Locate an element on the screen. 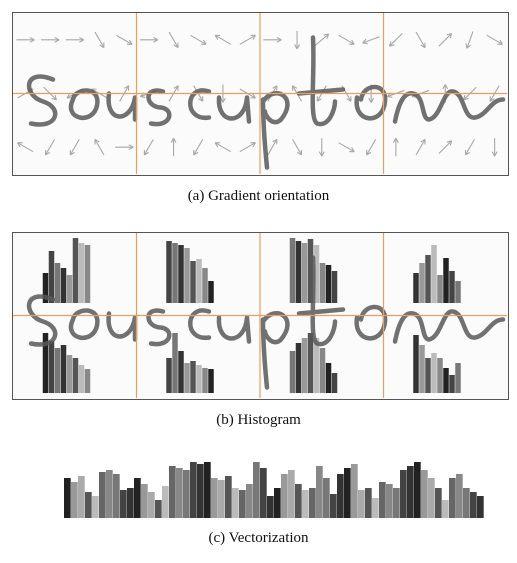  caption-vectorization: (c) Vectorization is located at coordinates (258, 538).